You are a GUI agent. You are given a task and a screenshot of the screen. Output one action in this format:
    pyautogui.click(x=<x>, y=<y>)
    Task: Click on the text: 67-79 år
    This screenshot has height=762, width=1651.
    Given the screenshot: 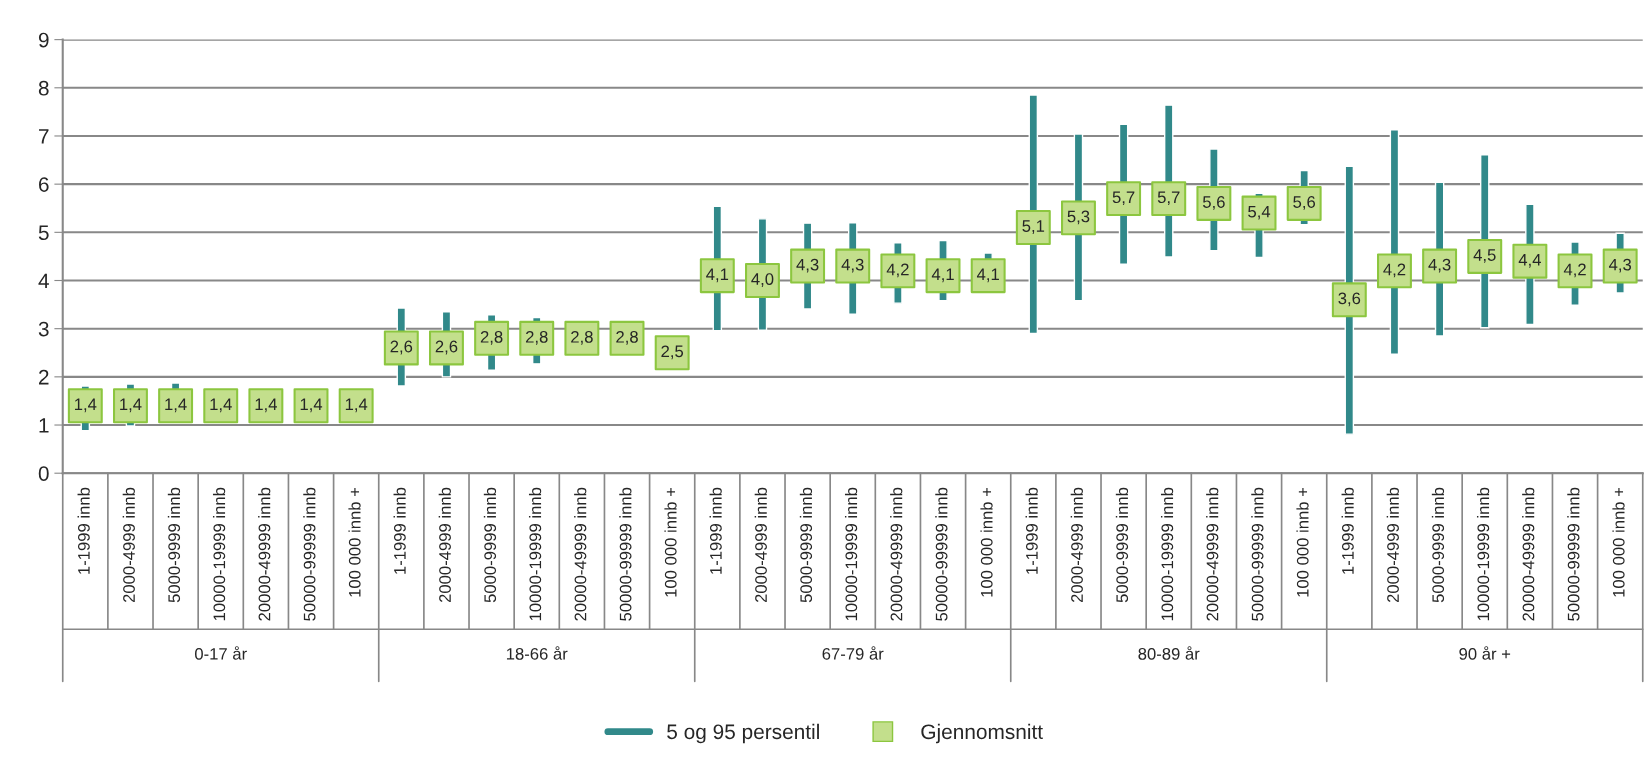 What is the action you would take?
    pyautogui.click(x=853, y=653)
    